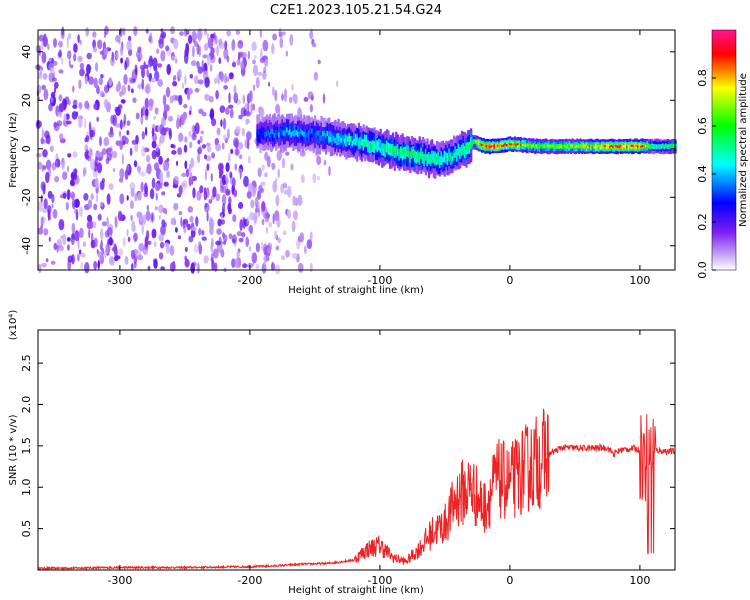 The height and width of the screenshot is (600, 750). Describe the element at coordinates (13, 150) in the screenshot. I see `heatmap-y-axis-label: Frequency (Hz)` at that location.